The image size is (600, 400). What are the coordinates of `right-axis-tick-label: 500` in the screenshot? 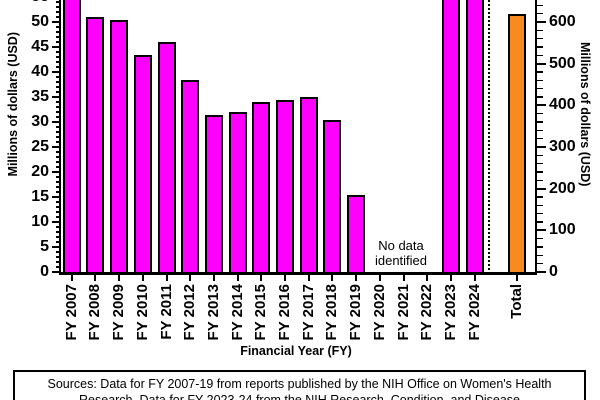 It's located at (562, 63).